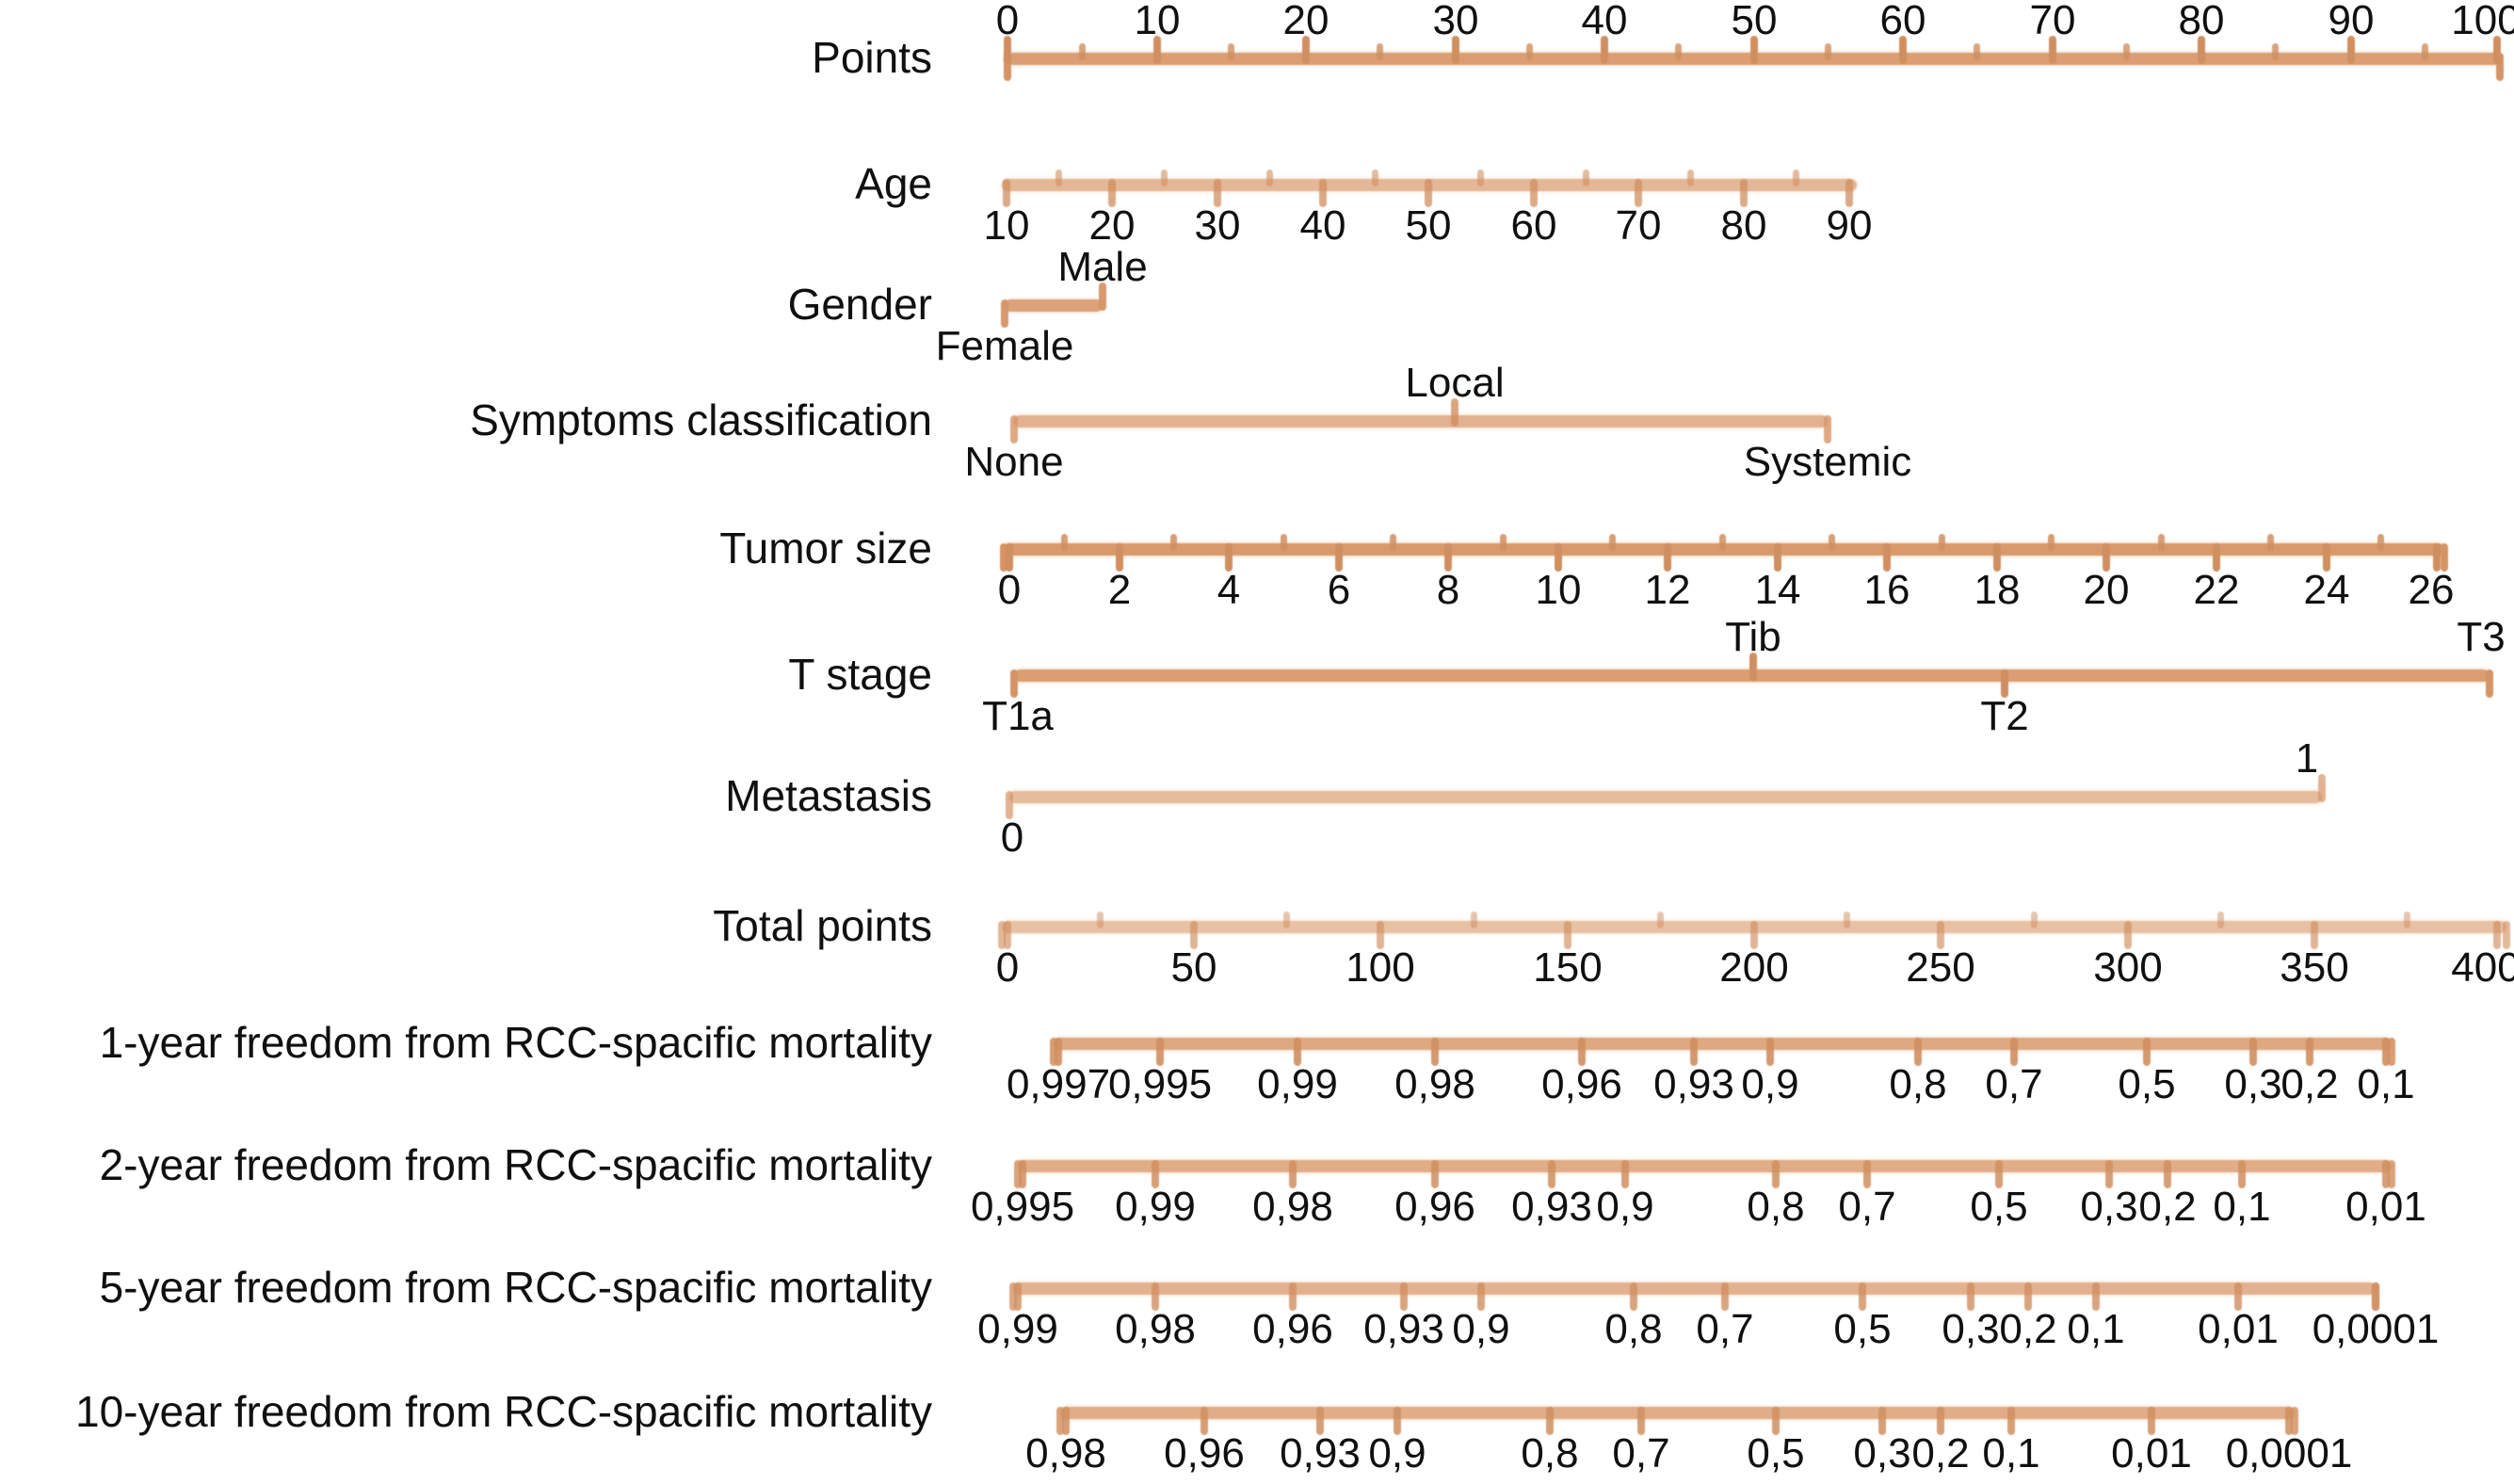  I want to click on tick-label: 26, so click(2431, 590).